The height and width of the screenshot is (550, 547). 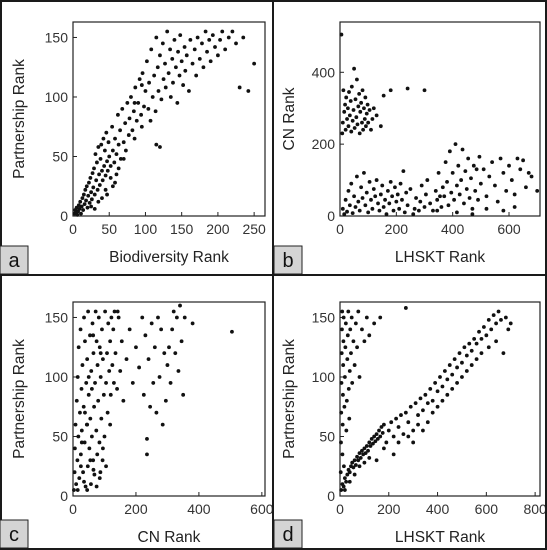 What do you see at coordinates (288, 533) in the screenshot?
I see `panel-label-badge` at bounding box center [288, 533].